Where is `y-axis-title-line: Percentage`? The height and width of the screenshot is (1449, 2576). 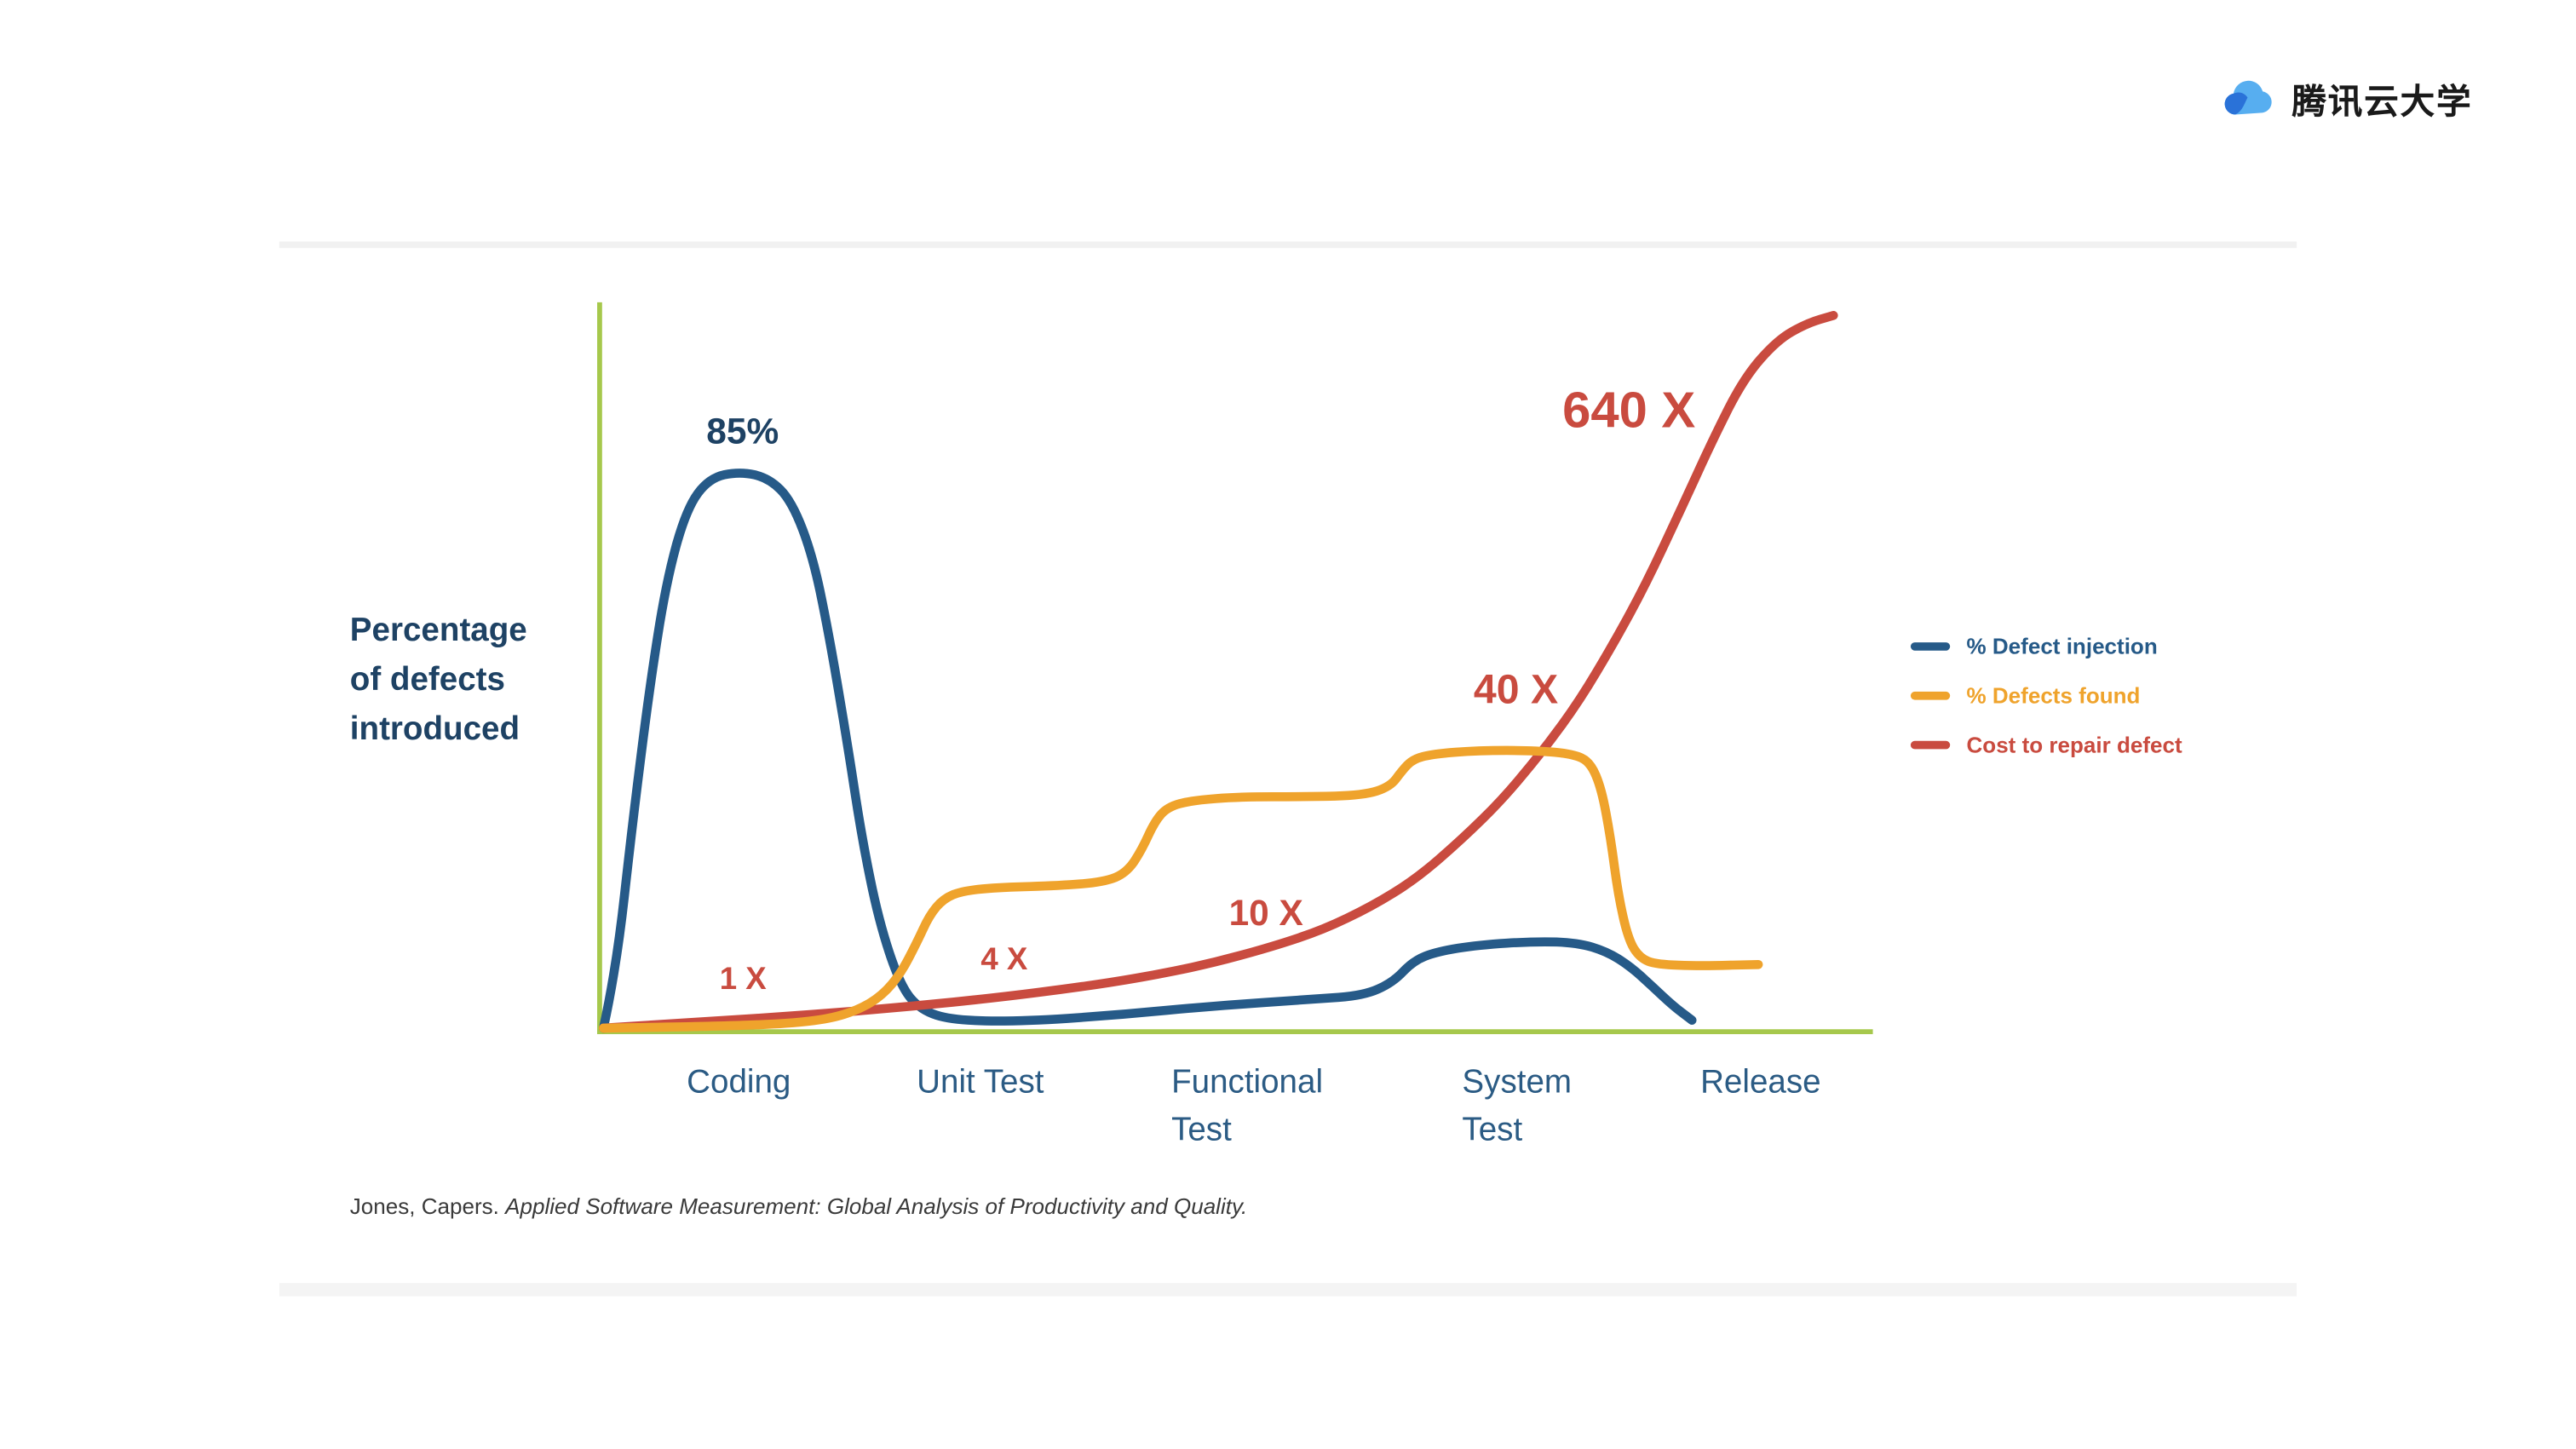
y-axis-title-line: Percentage is located at coordinates (438, 630).